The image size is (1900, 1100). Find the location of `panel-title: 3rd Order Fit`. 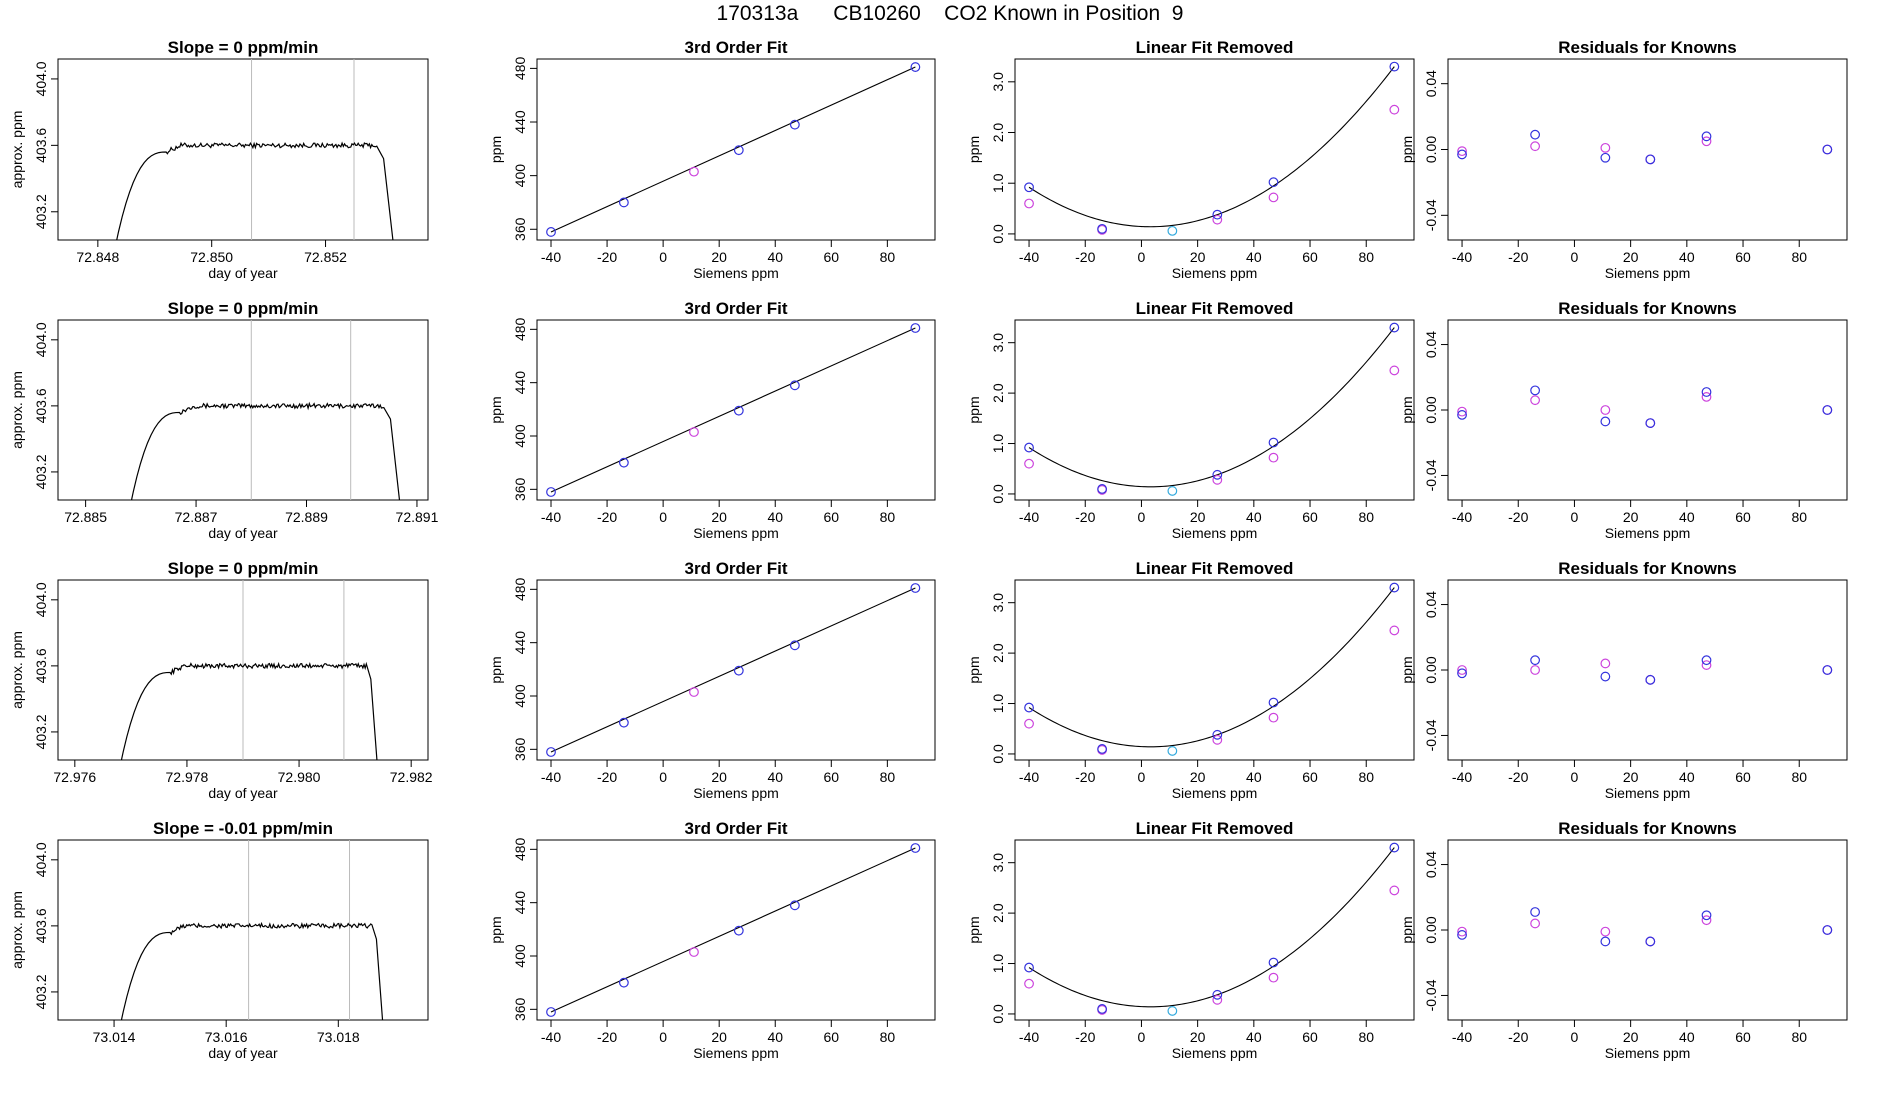

panel-title: 3rd Order Fit is located at coordinates (736, 568).